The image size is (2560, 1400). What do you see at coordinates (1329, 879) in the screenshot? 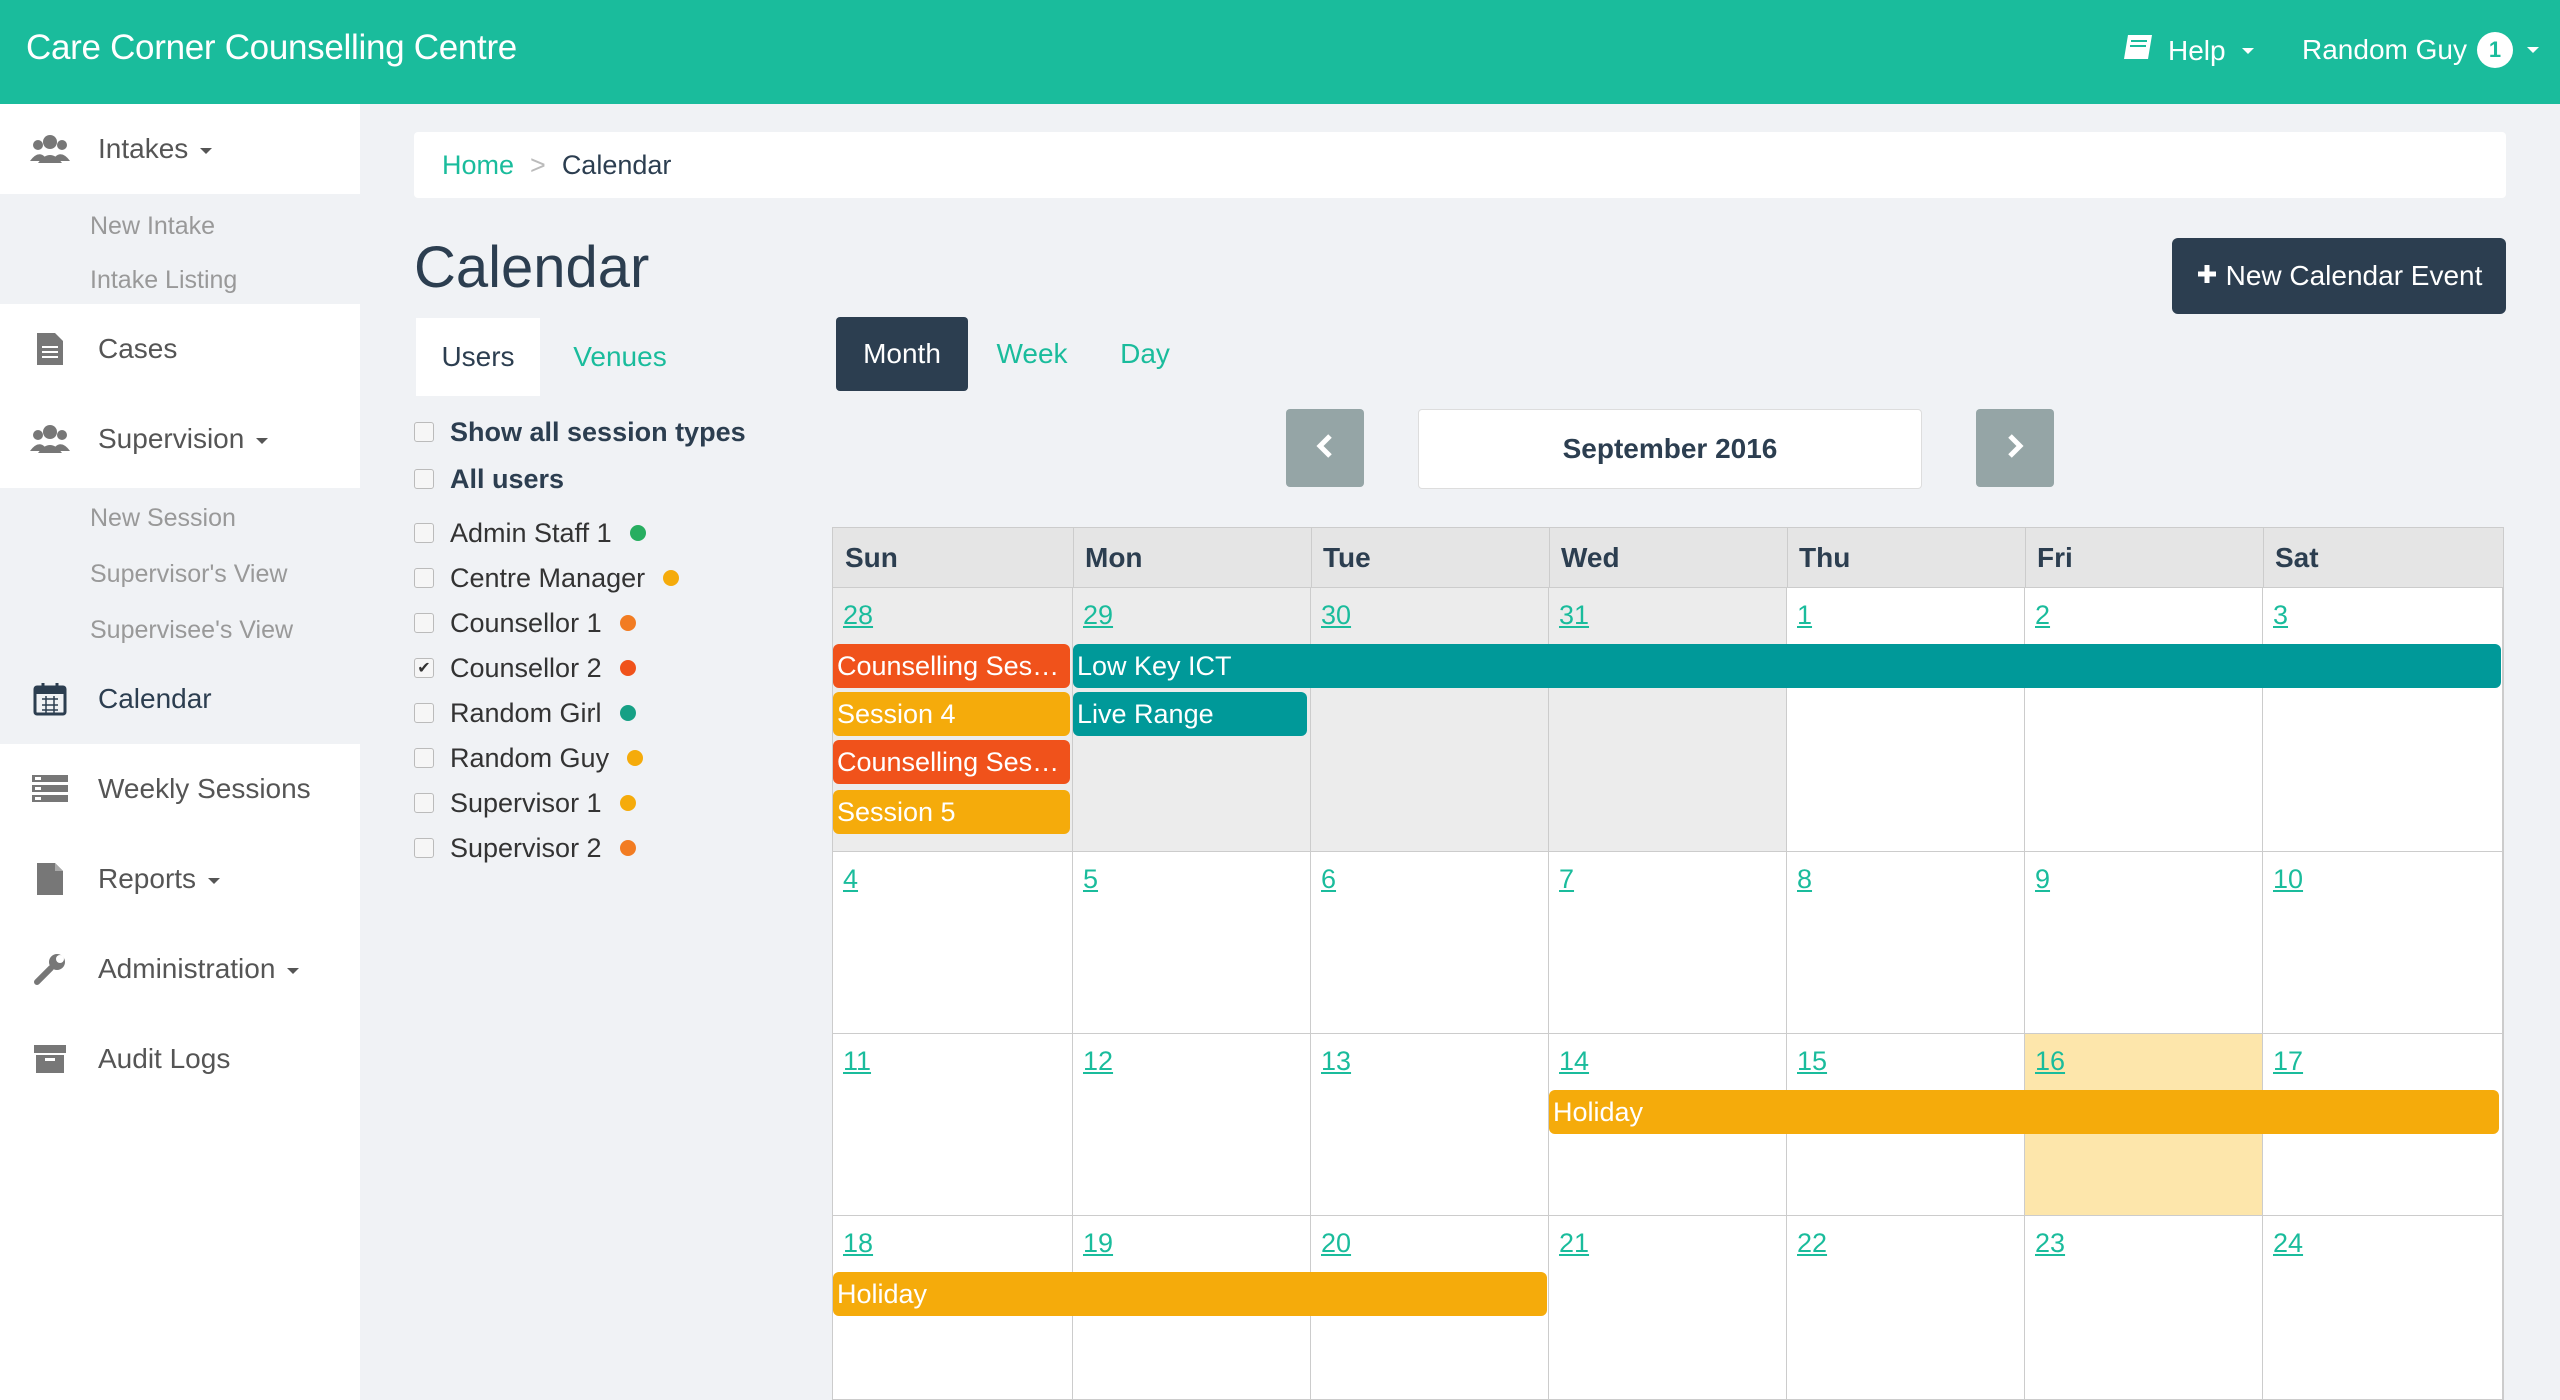
I see `day-number-link: 6` at bounding box center [1329, 879].